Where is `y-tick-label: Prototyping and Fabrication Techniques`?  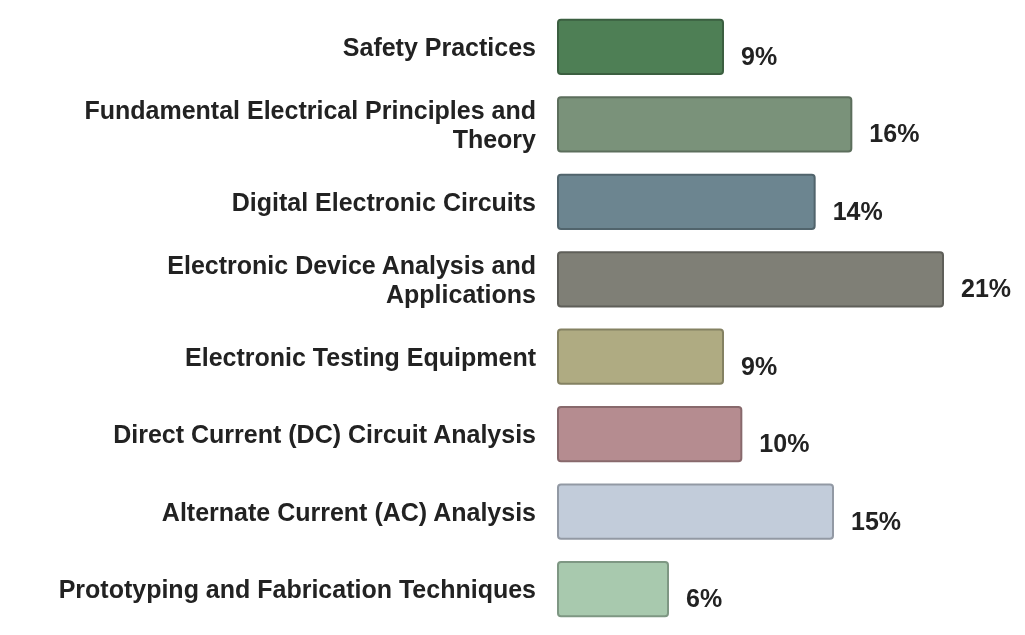 y-tick-label: Prototyping and Fabrication Techniques is located at coordinates (297, 589).